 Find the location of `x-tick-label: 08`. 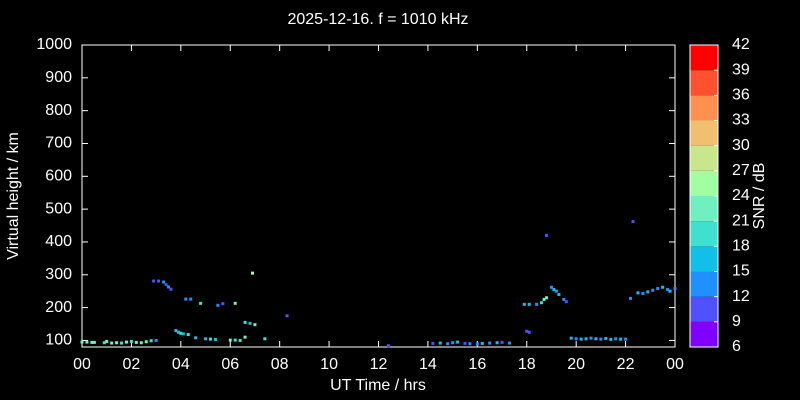

x-tick-label: 08 is located at coordinates (280, 364).